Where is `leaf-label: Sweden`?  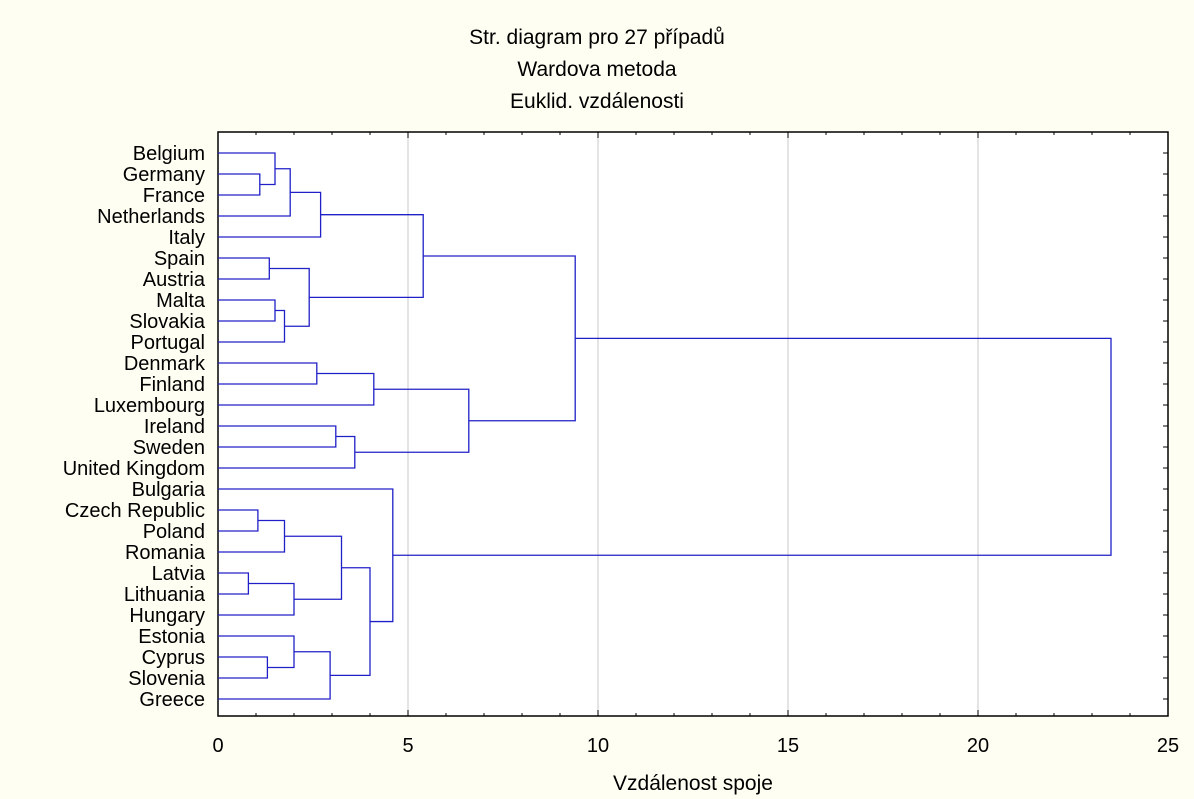
leaf-label: Sweden is located at coordinates (169, 448).